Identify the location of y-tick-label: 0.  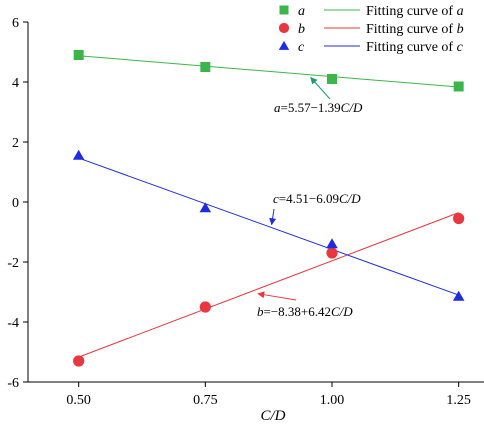
(15, 203).